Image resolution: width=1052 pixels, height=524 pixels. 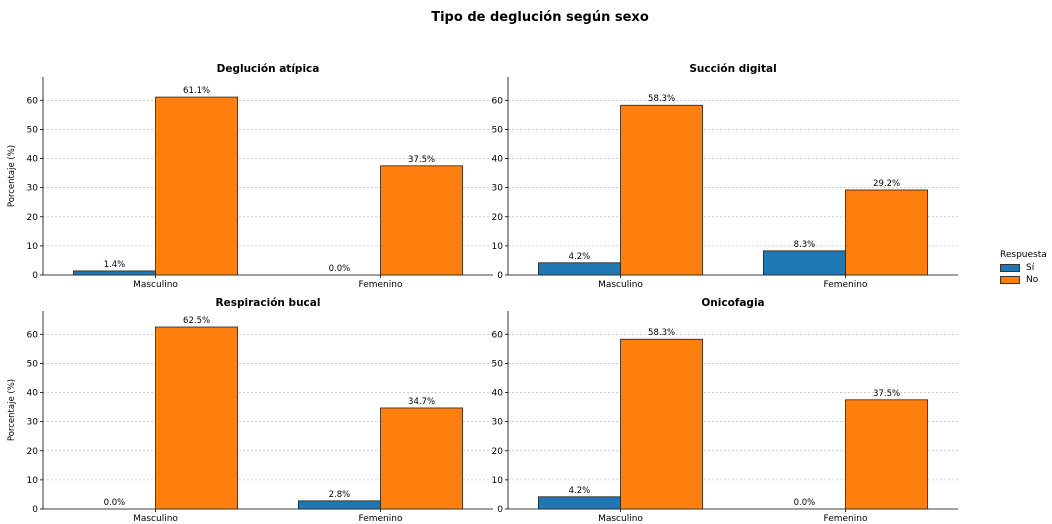 I want to click on subplot-title: Respiración bucal, so click(x=268, y=303).